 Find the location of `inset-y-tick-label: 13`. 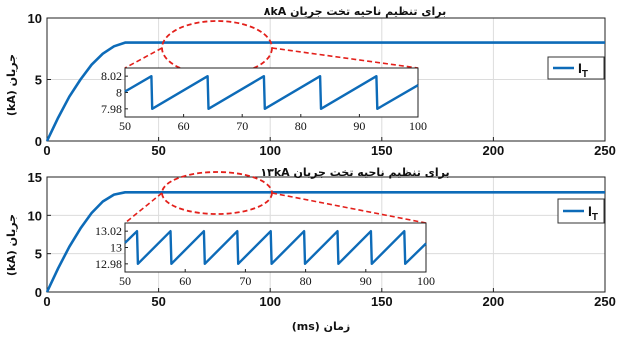

inset-y-tick-label: 13 is located at coordinates (116, 248).